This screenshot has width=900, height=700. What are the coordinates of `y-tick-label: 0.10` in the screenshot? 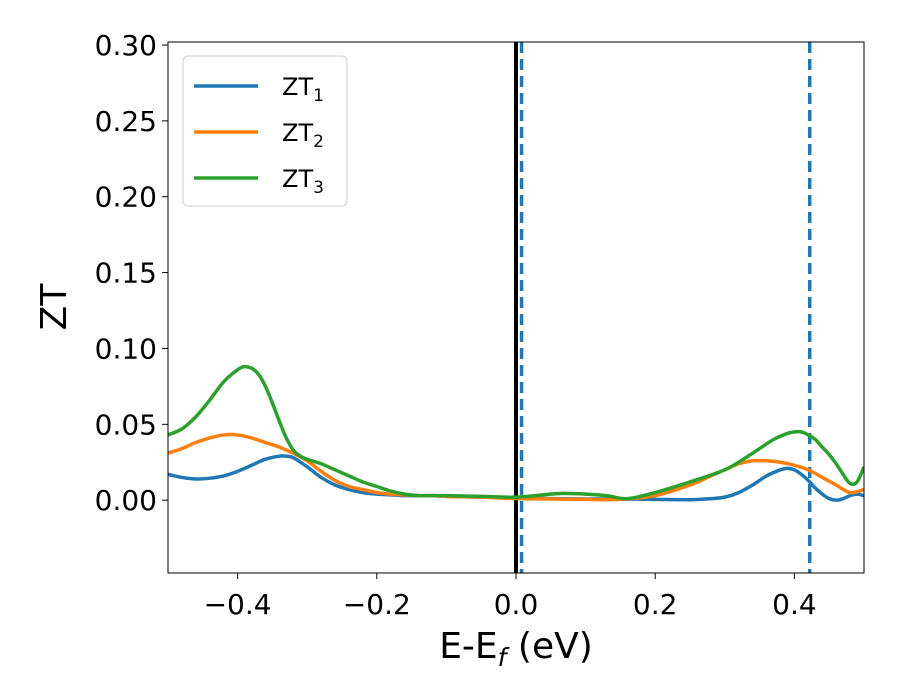 It's located at (126, 348).